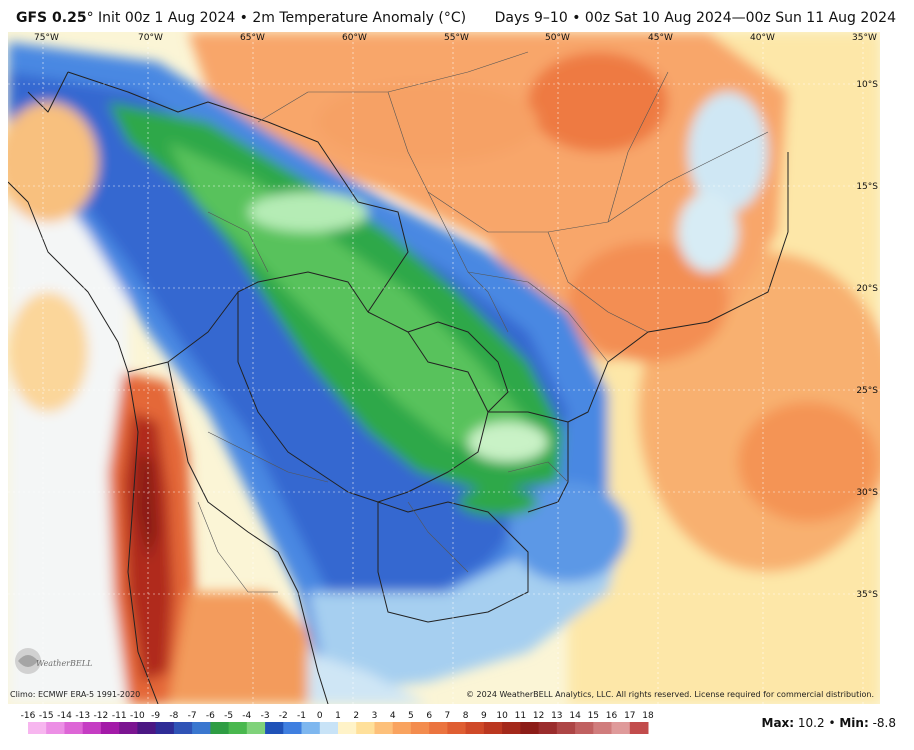 The height and width of the screenshot is (750, 914). Describe the element at coordinates (192, 716) in the screenshot. I see `scale-tick-label: -7` at that location.